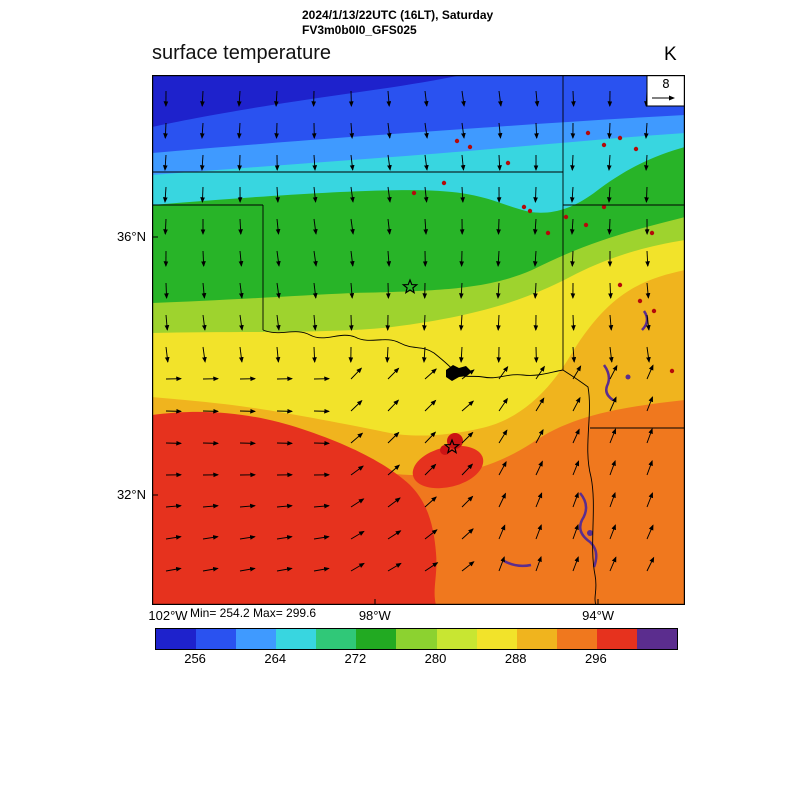 The height and width of the screenshot is (800, 800). What do you see at coordinates (359, 30) in the screenshot?
I see `model-name: FV3m0b0I0_GFS025` at bounding box center [359, 30].